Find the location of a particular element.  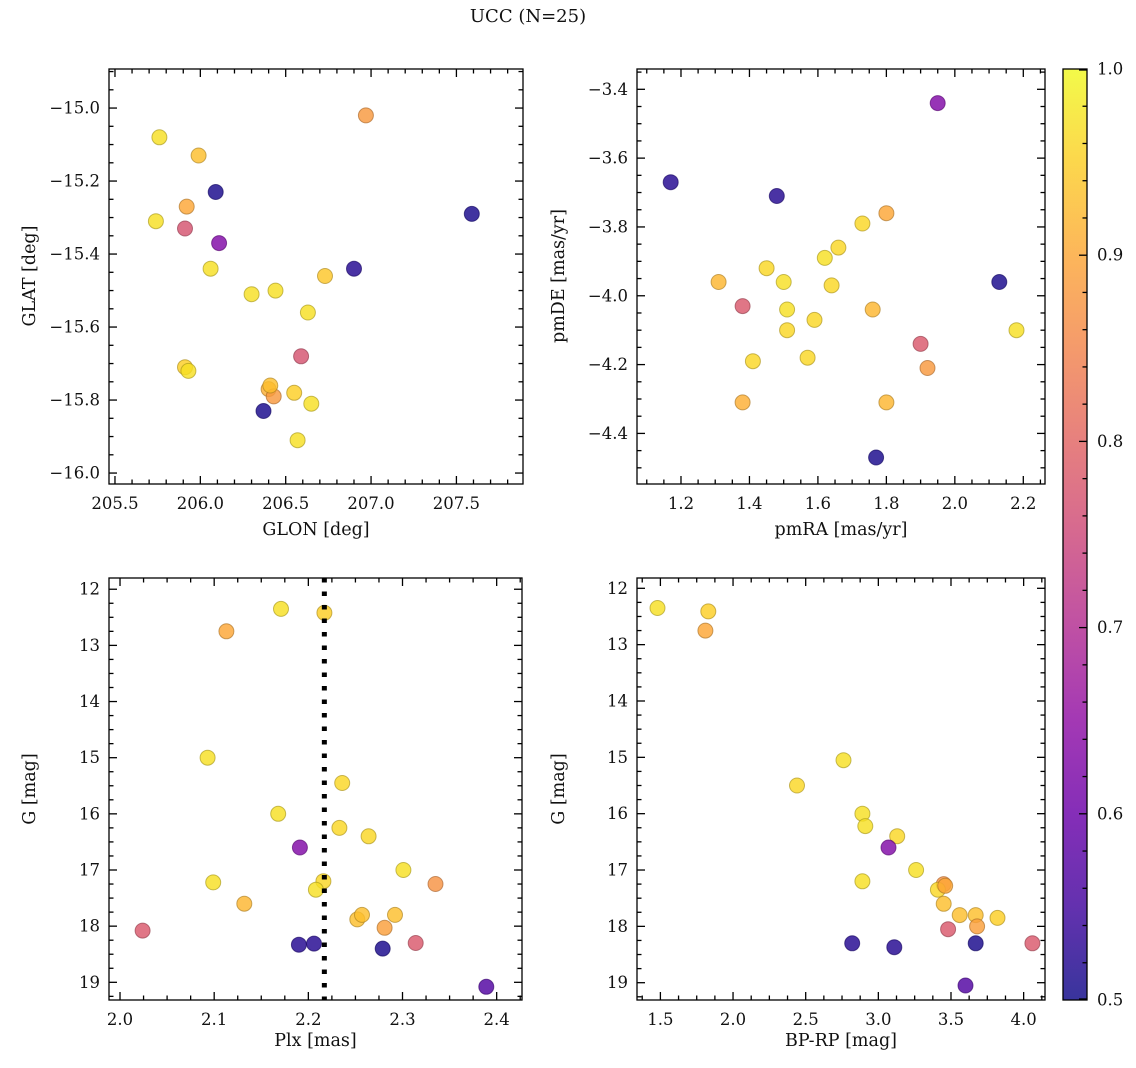

colorbar-tick-label: 0.9 is located at coordinates (1110, 255).